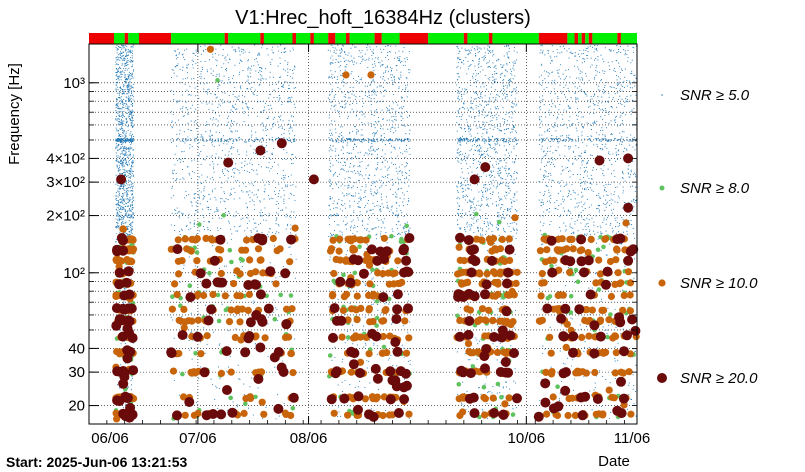  I want to click on segment-off, so click(294, 38).